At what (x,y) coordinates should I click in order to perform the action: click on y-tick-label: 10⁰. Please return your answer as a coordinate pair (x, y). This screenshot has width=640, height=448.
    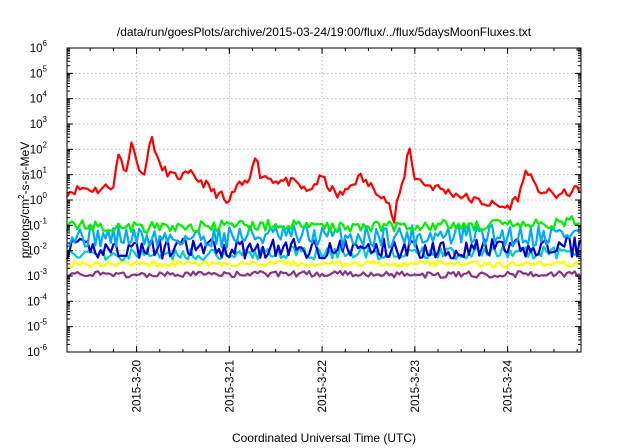
    Looking at the image, I should click on (39, 199).